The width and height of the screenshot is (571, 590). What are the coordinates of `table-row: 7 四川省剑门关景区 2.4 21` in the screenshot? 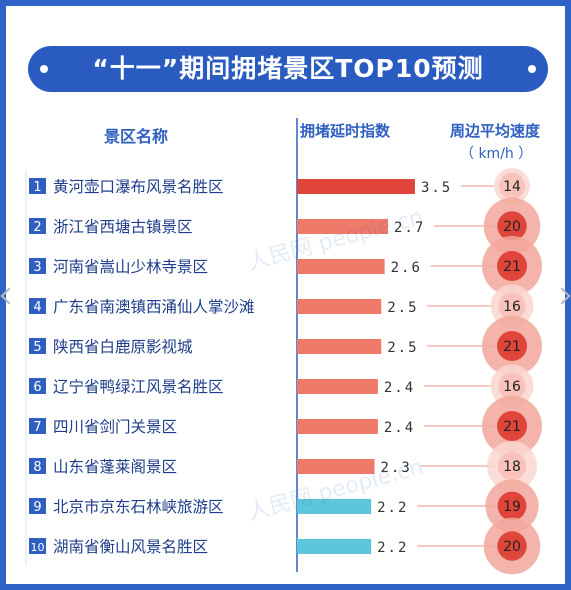 It's located at (285, 426).